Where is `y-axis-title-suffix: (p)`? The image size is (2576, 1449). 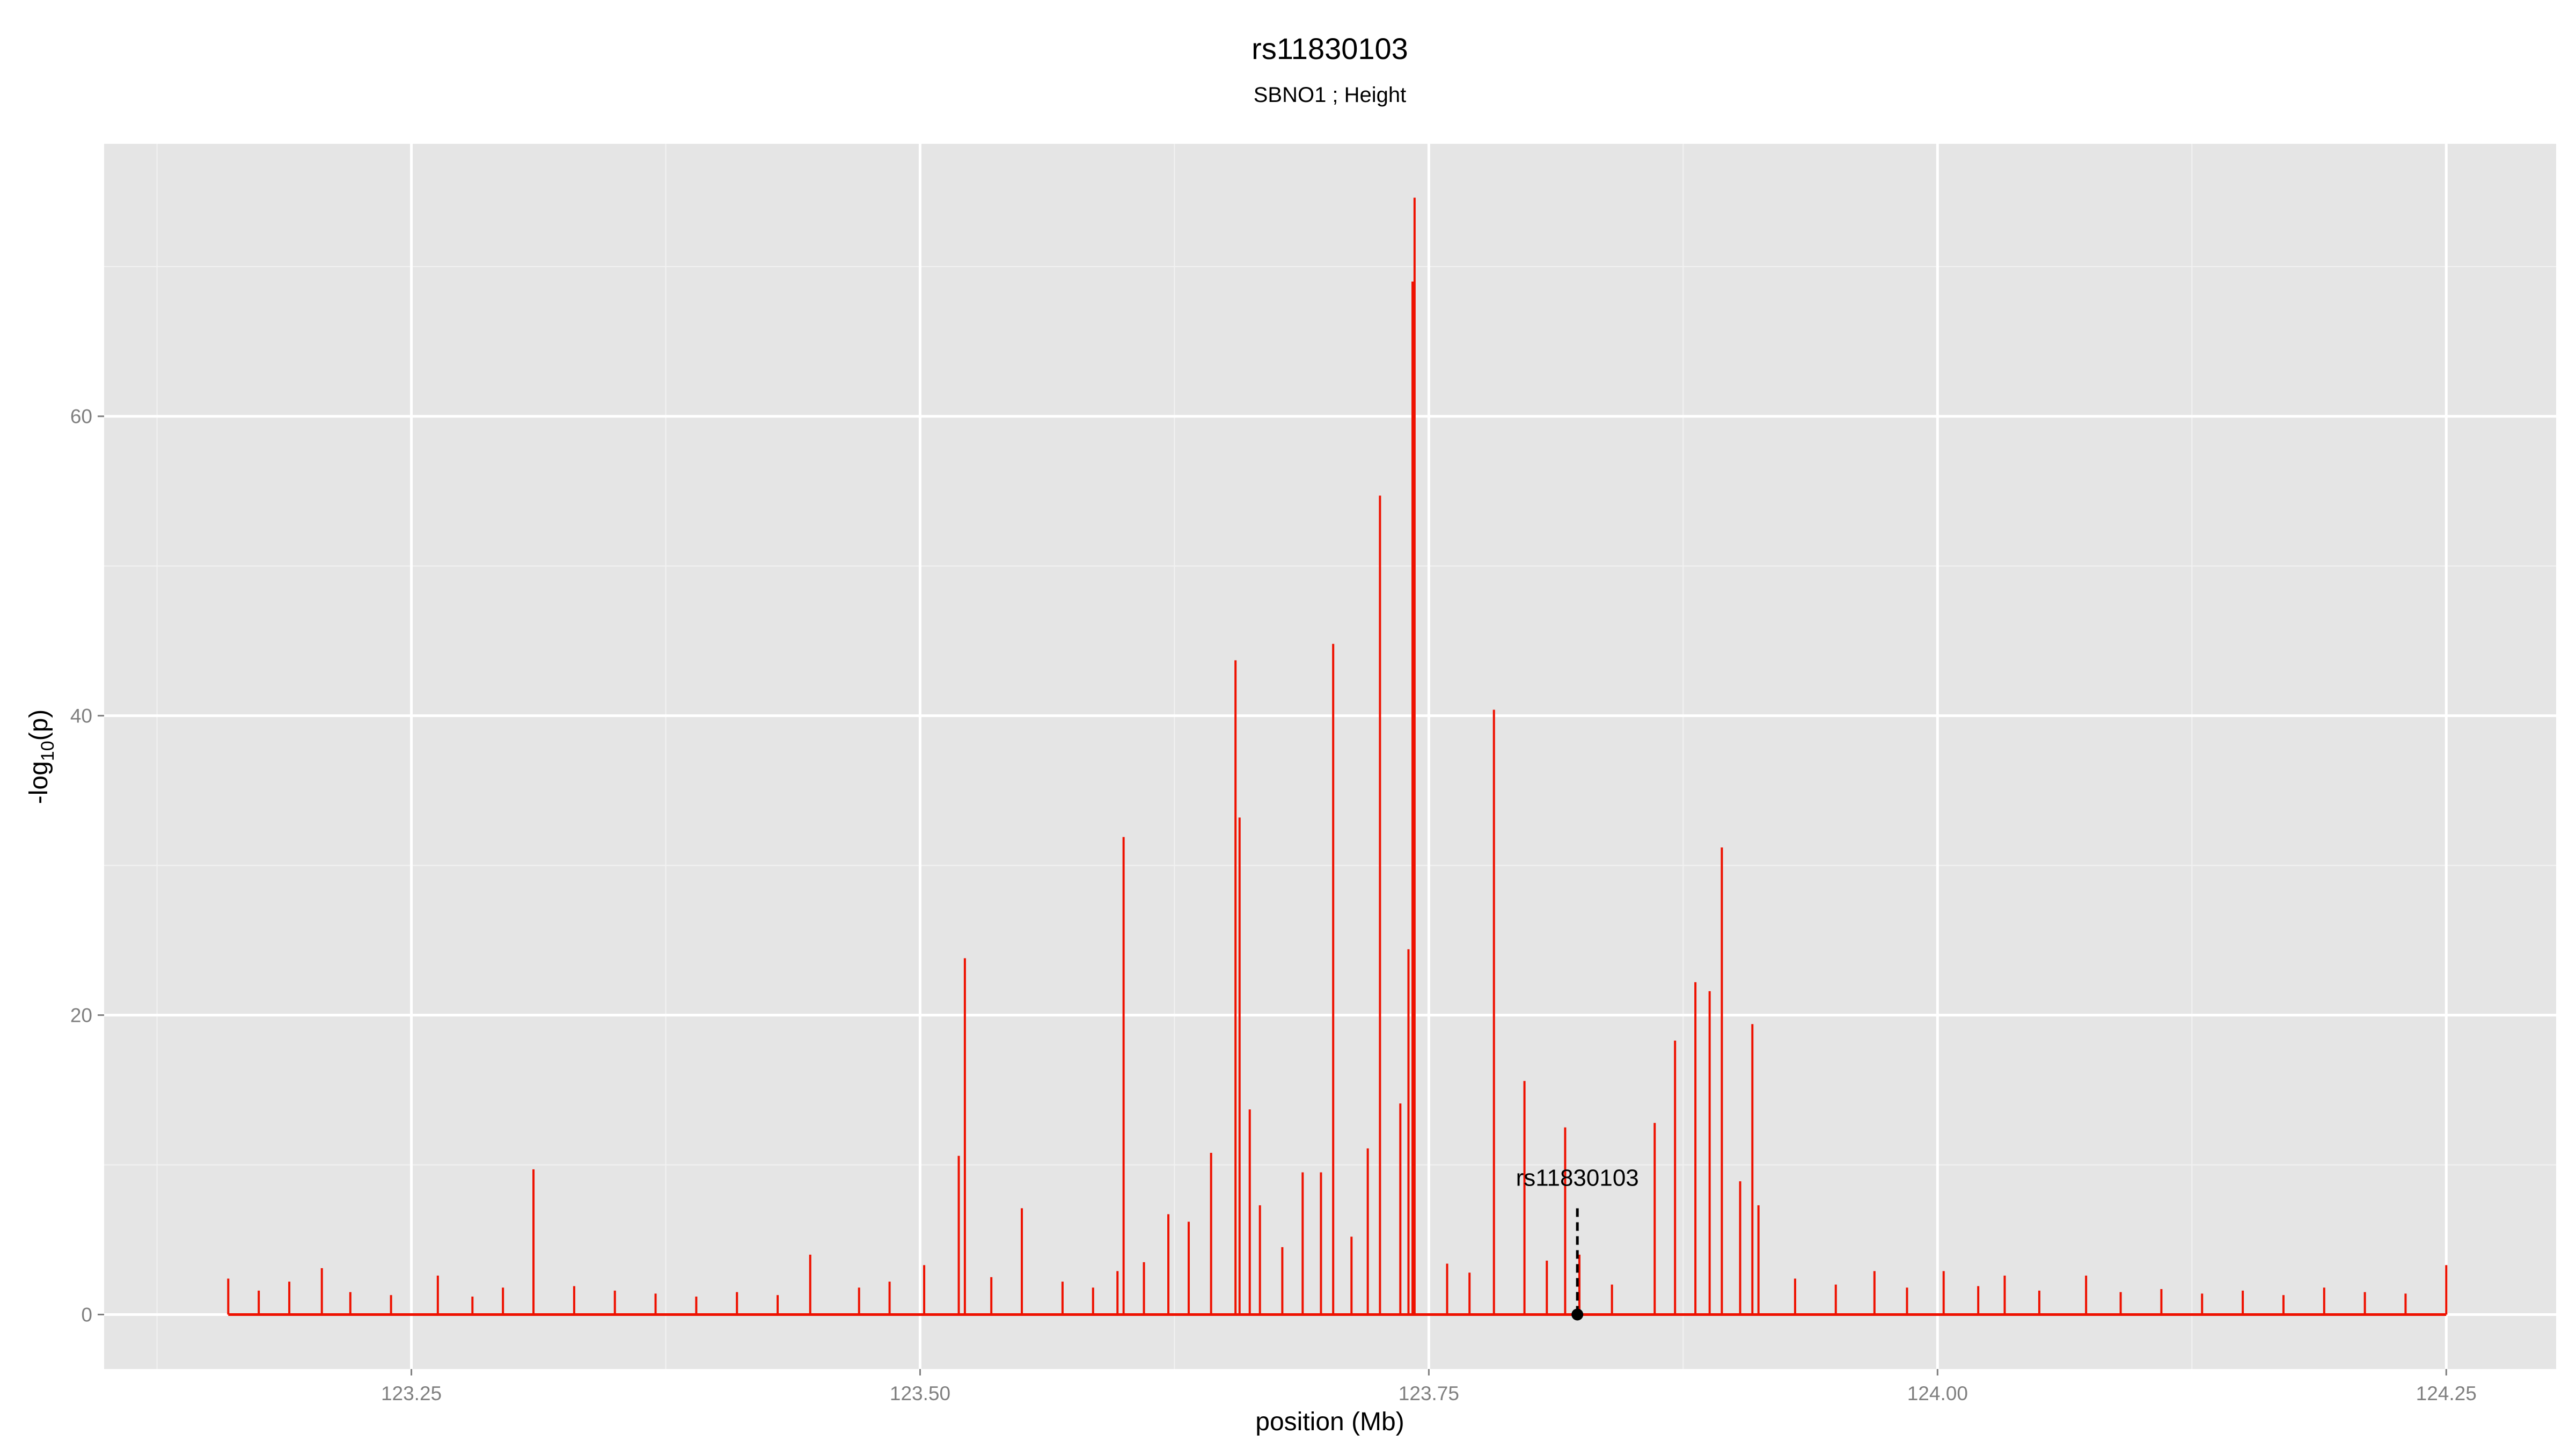
y-axis-title-suffix: (p) is located at coordinates (39, 725).